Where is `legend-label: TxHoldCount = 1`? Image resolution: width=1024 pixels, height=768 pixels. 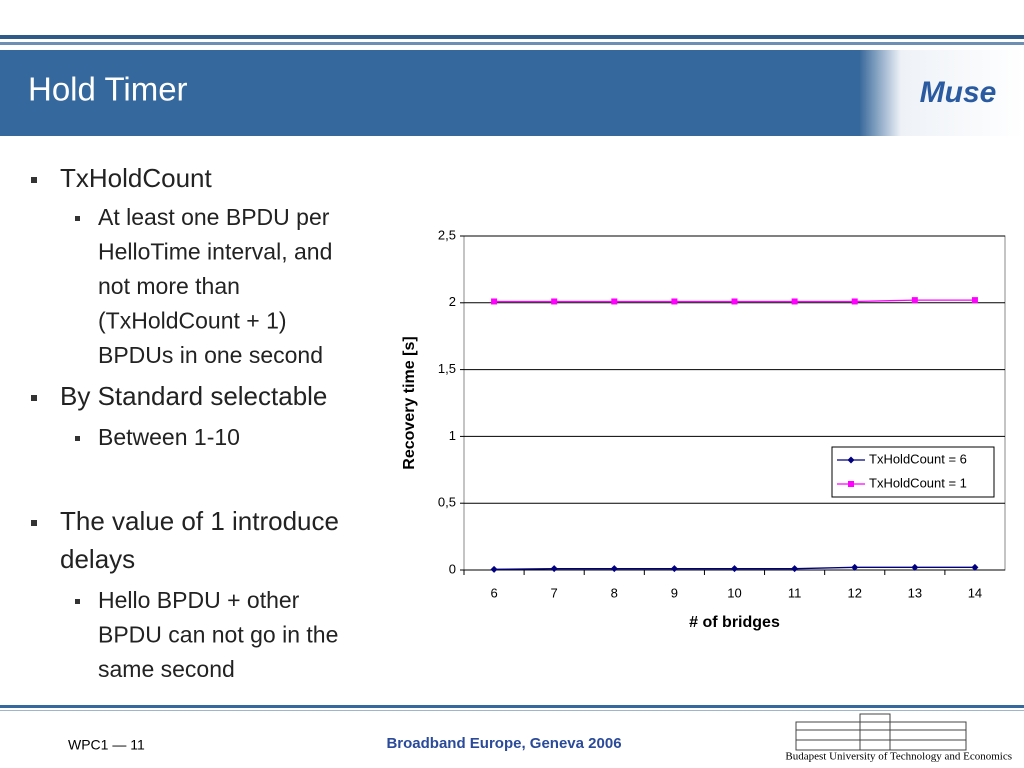
legend-label: TxHoldCount = 1 is located at coordinates (918, 482).